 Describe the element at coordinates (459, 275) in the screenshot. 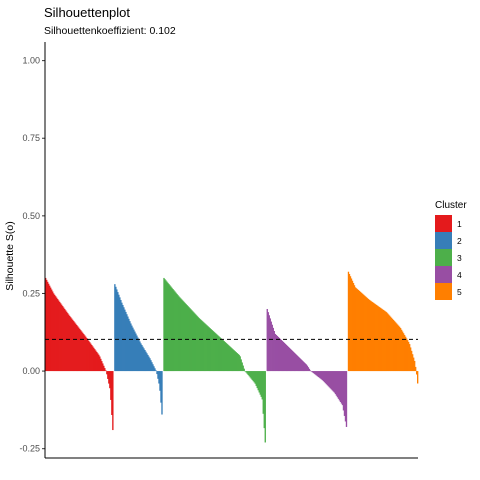

I see `legend-label-4: 4` at that location.